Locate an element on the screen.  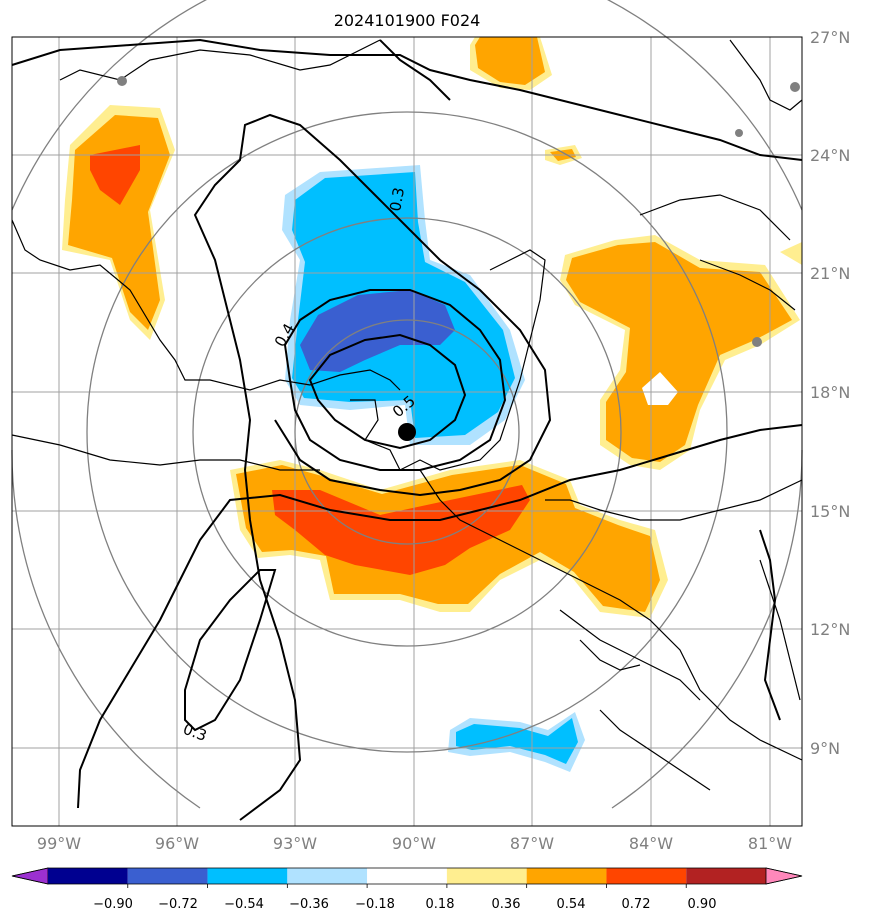
lon-label-90: 90°W is located at coordinates (414, 843).